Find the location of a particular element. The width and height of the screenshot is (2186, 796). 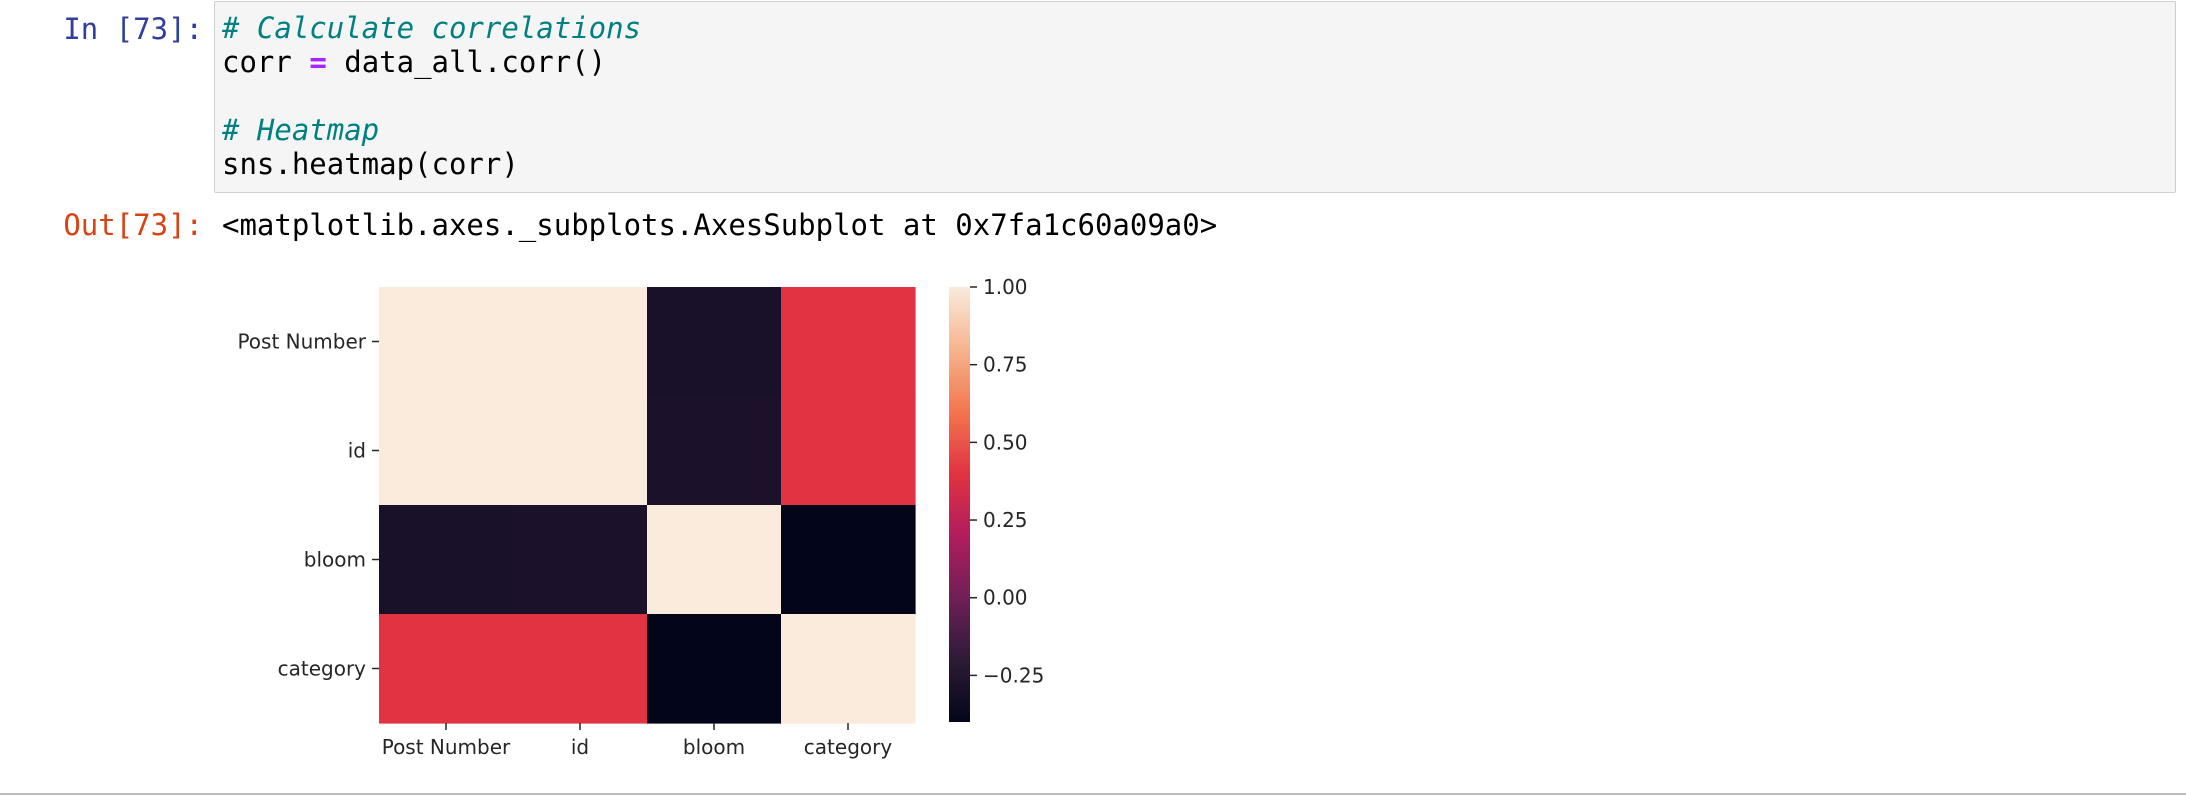

code-text: corr is located at coordinates (266, 62).